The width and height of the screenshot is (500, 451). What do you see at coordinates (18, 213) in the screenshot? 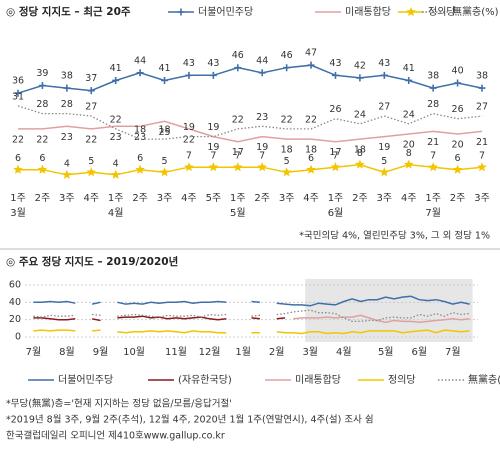
I see `x-month-label: 3월` at bounding box center [18, 213].